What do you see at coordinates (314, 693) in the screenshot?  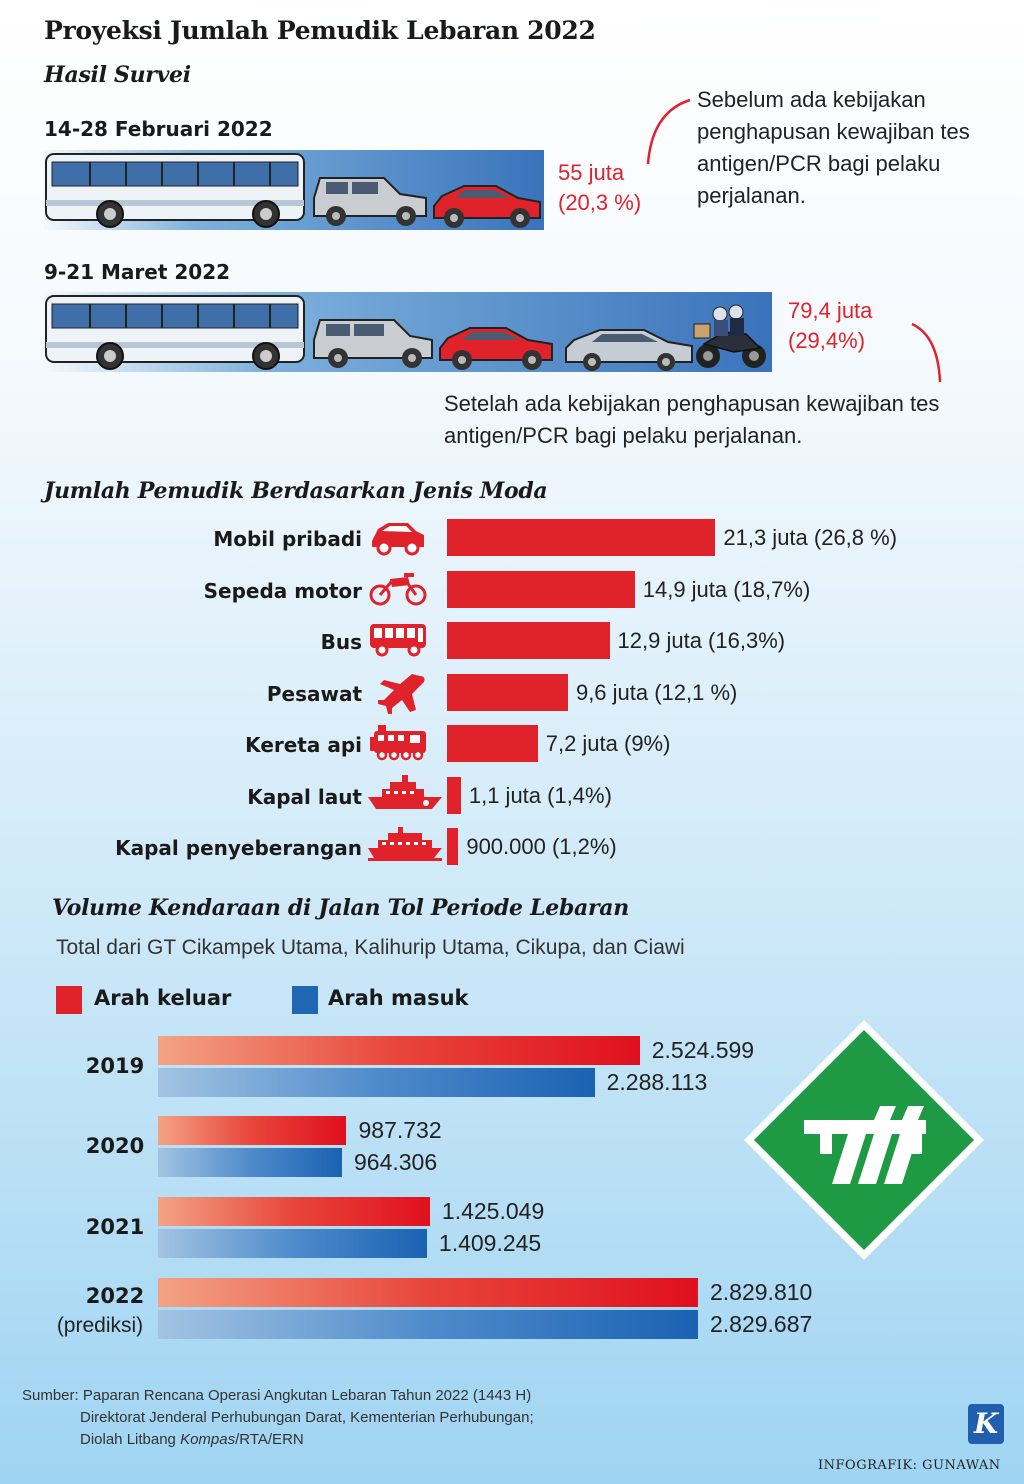 I see `moda-label: Pesawat` at bounding box center [314, 693].